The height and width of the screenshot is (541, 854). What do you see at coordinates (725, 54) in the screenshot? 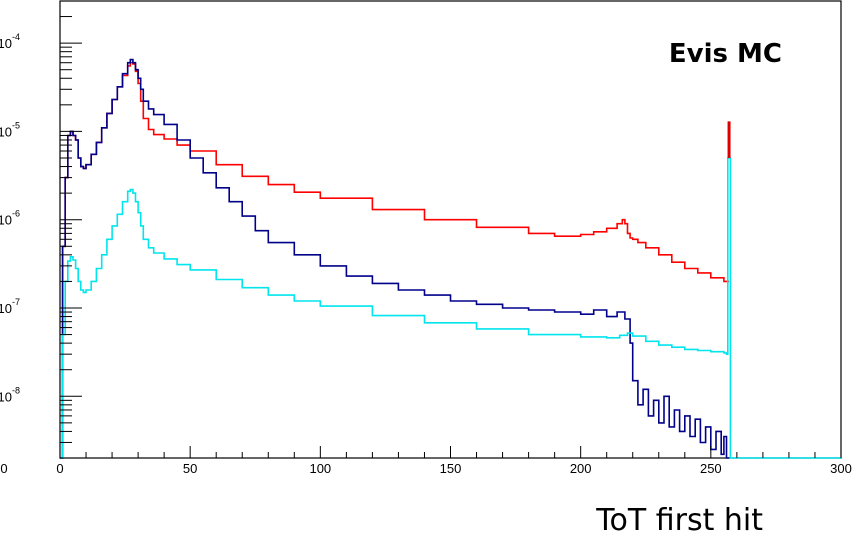
I see `chart-annotation: Evis MC` at bounding box center [725, 54].